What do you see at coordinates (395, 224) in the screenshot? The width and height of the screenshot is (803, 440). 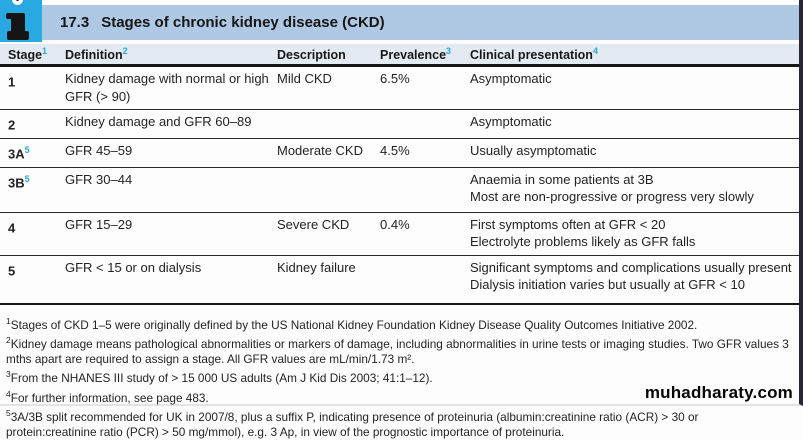 I see `prevalence-cell: 0.4%` at bounding box center [395, 224].